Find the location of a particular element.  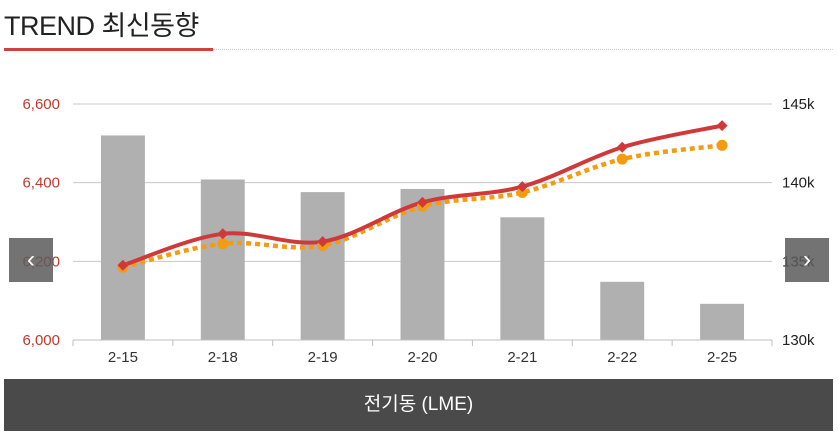

x-tick-label: 2-21 is located at coordinates (522, 357).